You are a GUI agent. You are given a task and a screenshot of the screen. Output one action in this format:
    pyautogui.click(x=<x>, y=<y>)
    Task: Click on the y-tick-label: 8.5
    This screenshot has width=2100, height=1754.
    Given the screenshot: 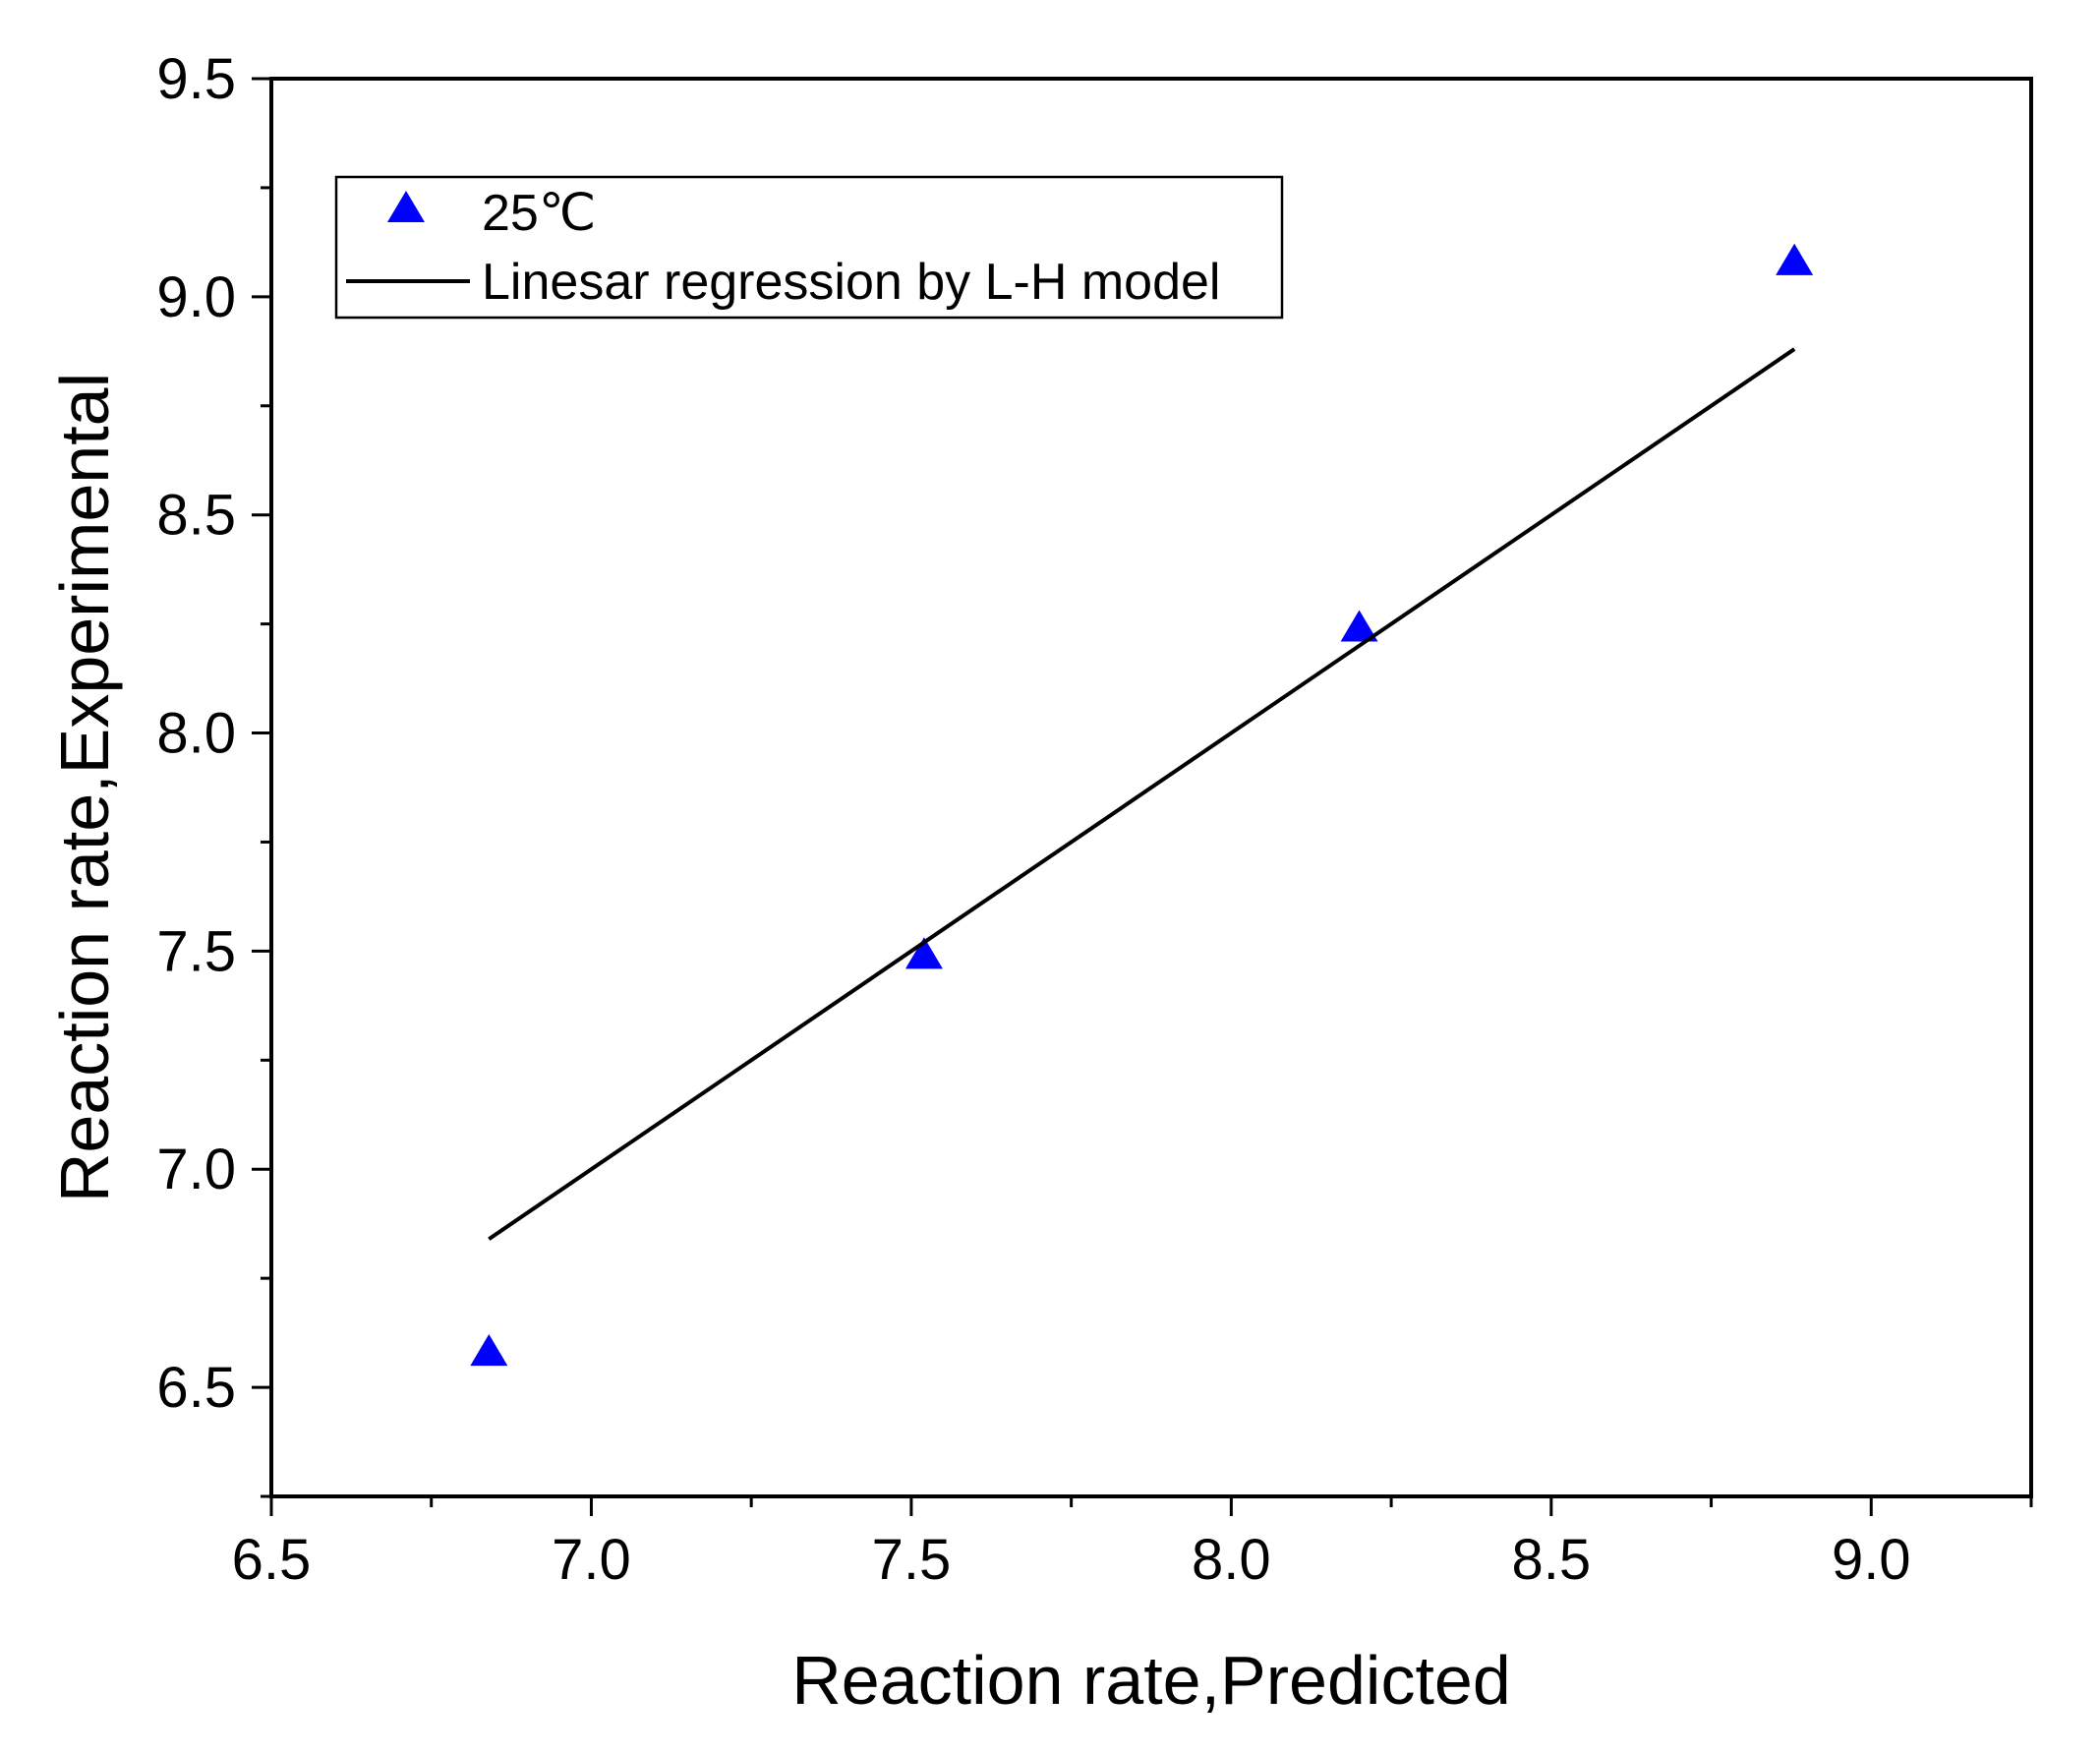 What is the action you would take?
    pyautogui.click(x=196, y=516)
    